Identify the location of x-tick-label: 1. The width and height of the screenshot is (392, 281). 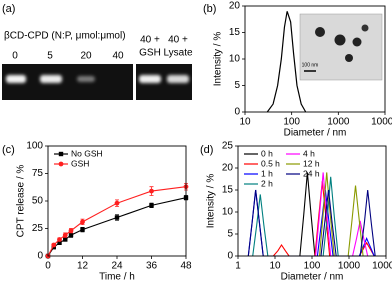
(238, 266).